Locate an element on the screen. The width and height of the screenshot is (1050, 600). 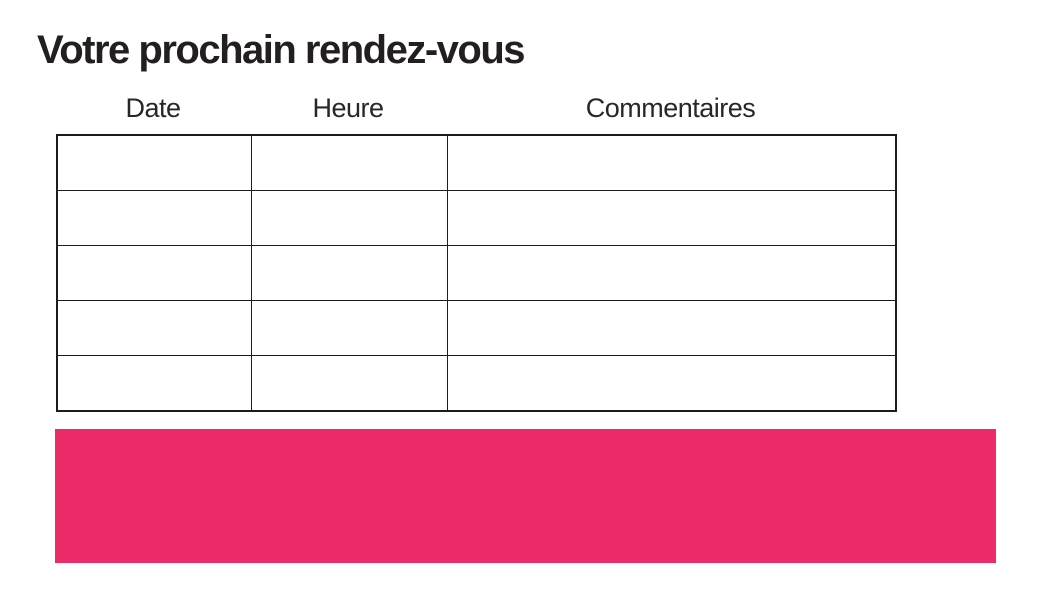
page-title: Votre prochain rendez-vous is located at coordinates (281, 50).